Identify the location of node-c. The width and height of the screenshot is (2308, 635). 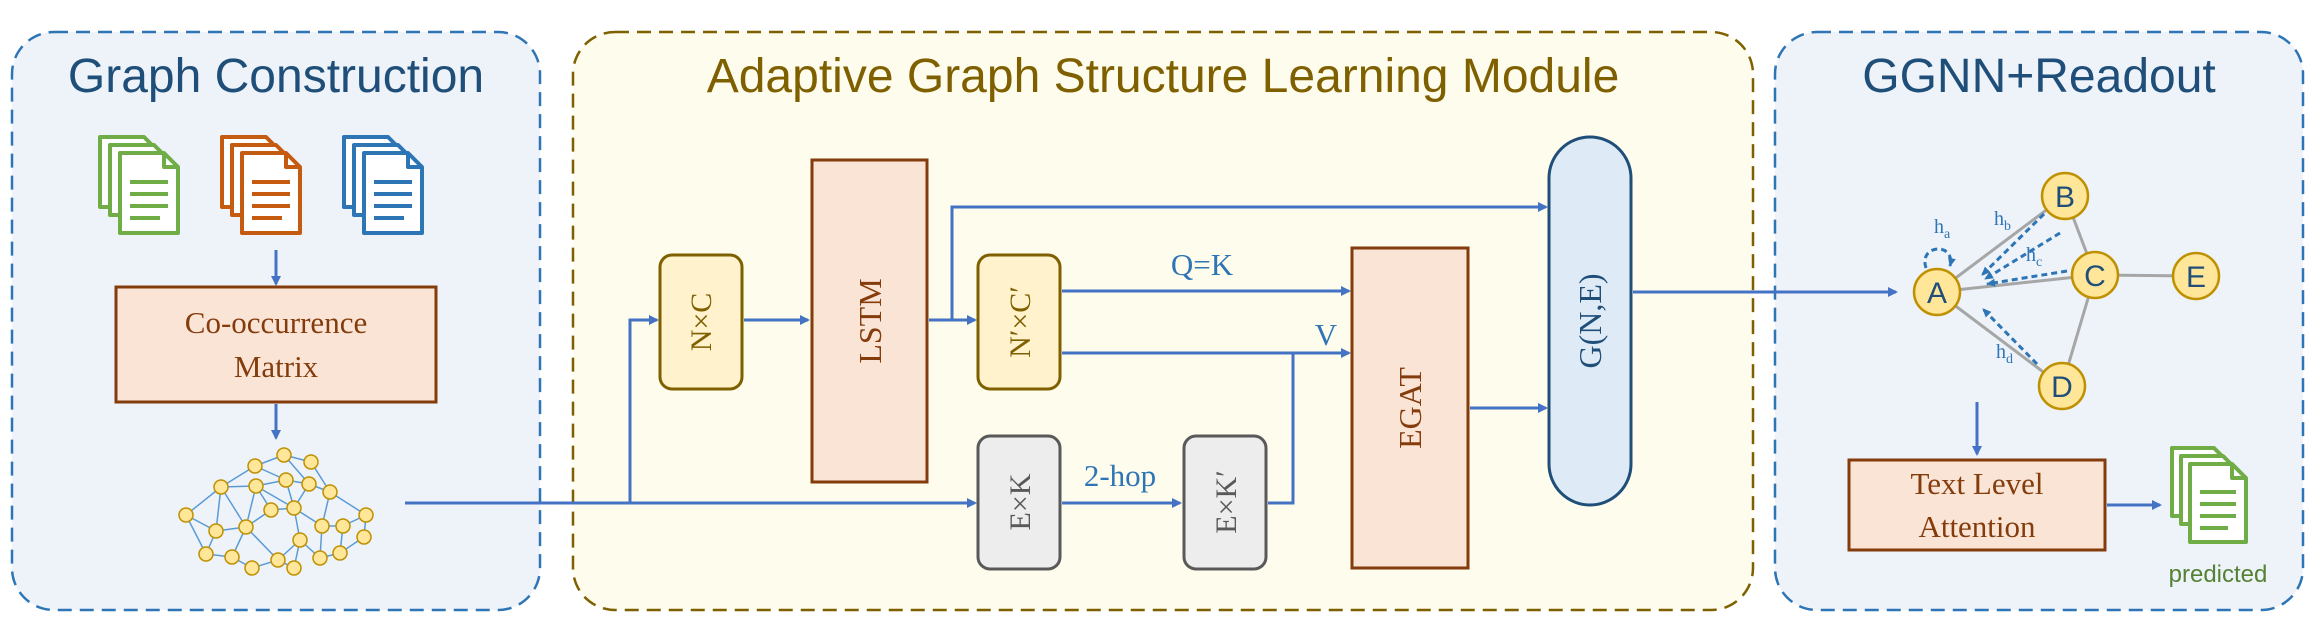
(2095, 275).